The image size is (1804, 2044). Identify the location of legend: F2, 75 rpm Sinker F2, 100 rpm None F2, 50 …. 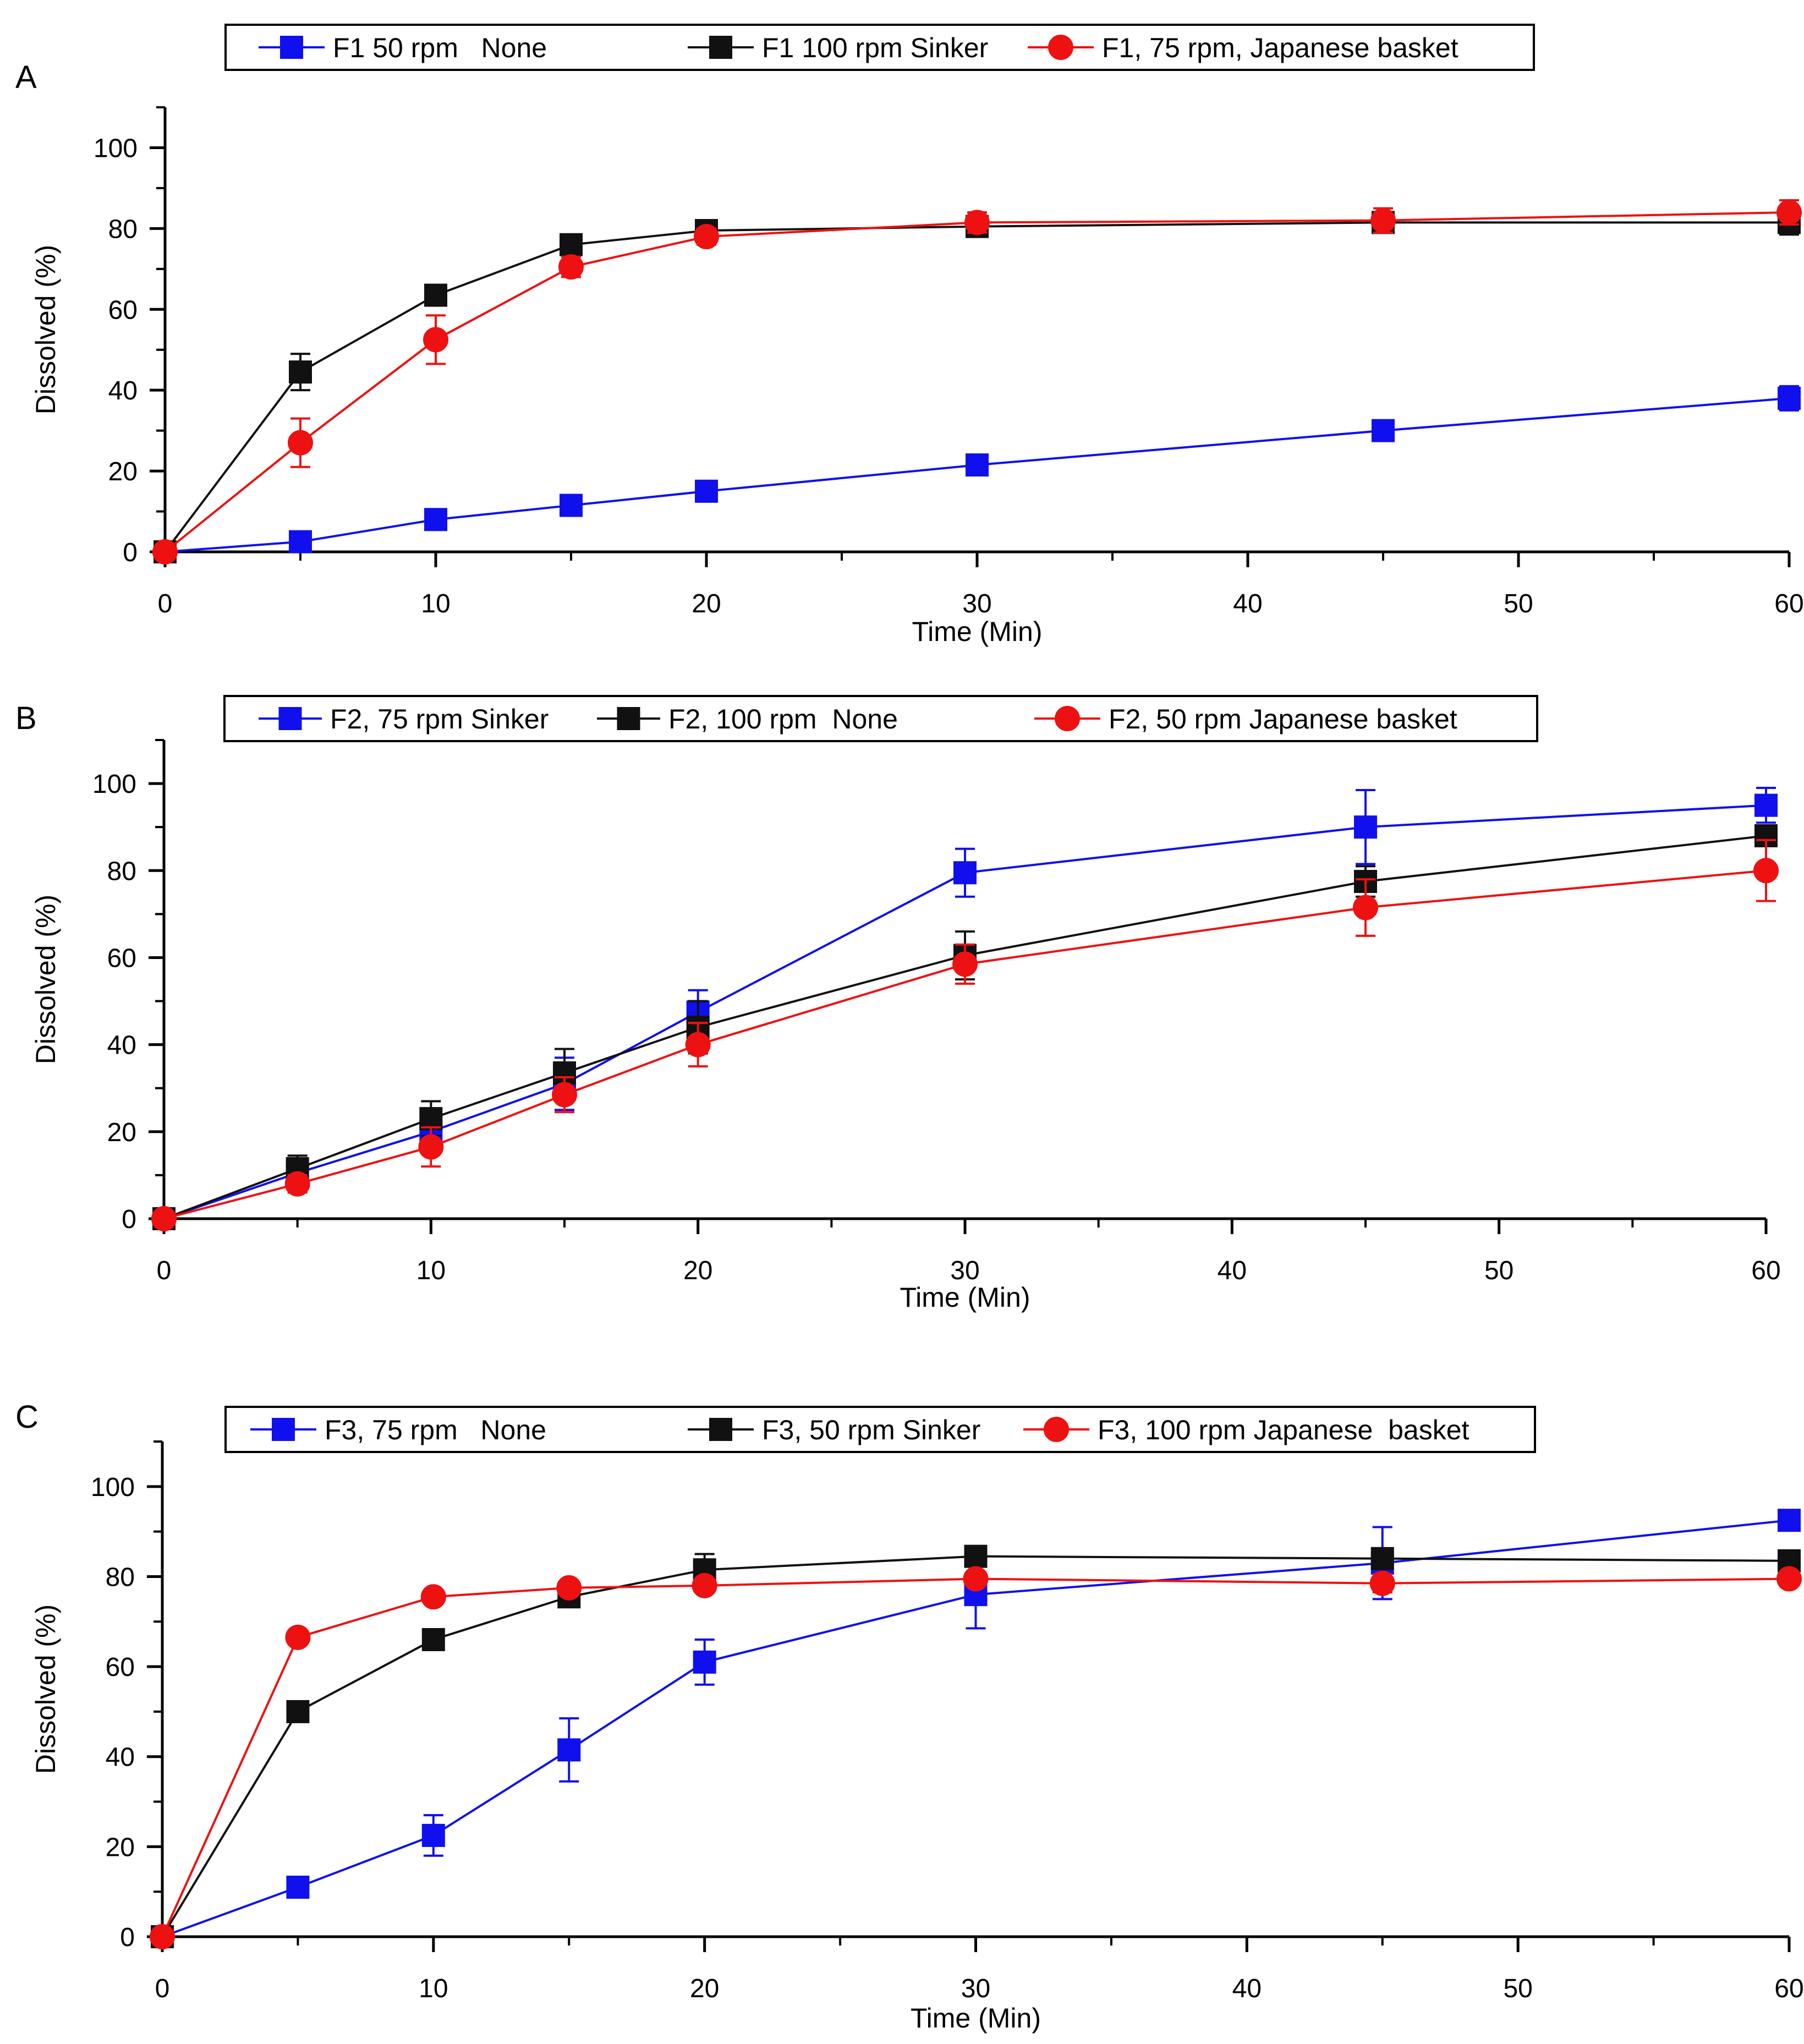
(880, 719).